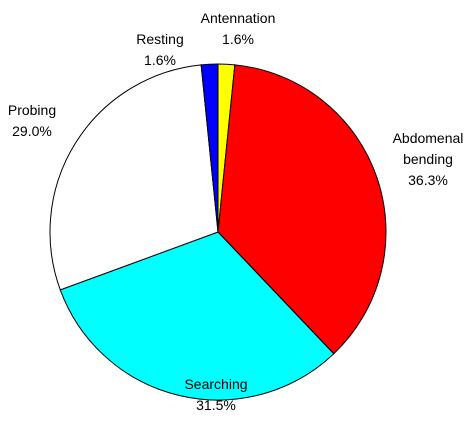 The width and height of the screenshot is (475, 441). I want to click on slice-value: 29.0%, so click(32, 131).